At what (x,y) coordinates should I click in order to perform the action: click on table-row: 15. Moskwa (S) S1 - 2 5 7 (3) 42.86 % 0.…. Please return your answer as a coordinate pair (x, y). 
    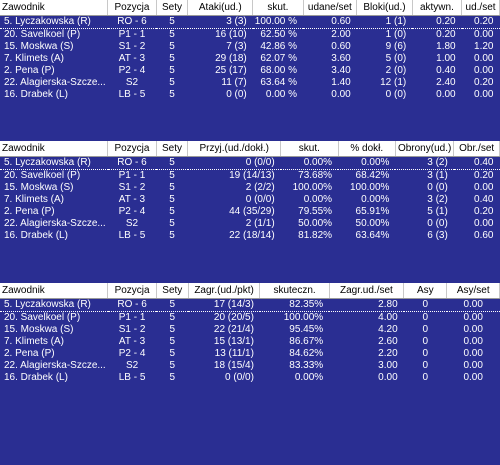
    Looking at the image, I should click on (250, 47).